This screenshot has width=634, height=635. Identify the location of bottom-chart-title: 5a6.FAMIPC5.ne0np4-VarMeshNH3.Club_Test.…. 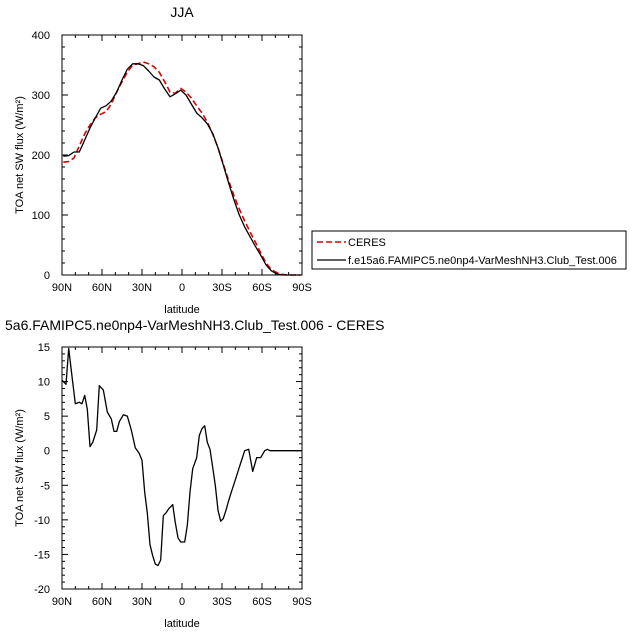
(194, 325).